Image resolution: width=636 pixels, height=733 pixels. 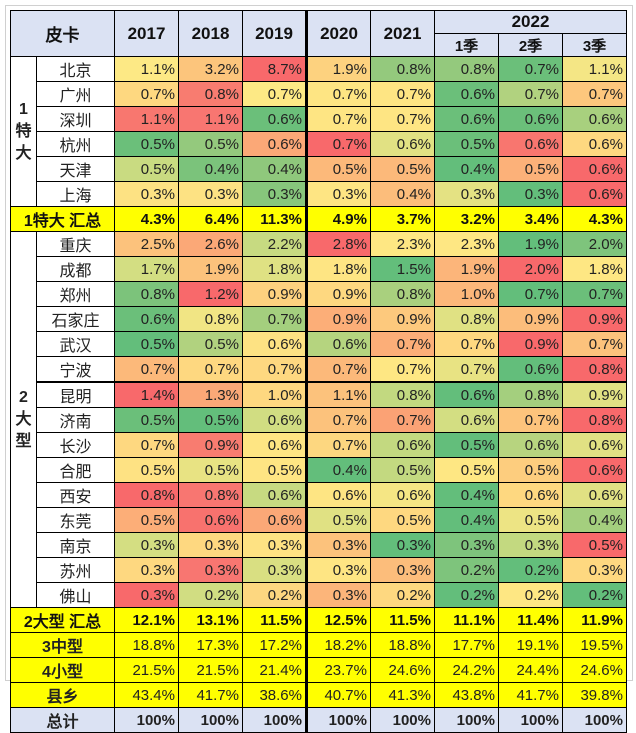 I want to click on table-row: 西安 0.8% 0.8% 0.6% 0.6% 0.6% 0.4% 0.6% 0.6%, so click(x=319, y=495).